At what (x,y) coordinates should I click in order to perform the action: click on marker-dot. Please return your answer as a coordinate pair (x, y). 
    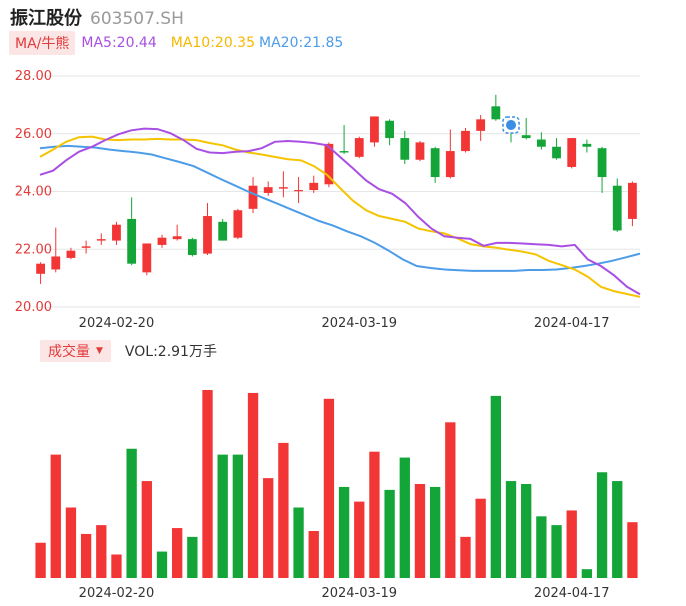
    Looking at the image, I should click on (511, 125).